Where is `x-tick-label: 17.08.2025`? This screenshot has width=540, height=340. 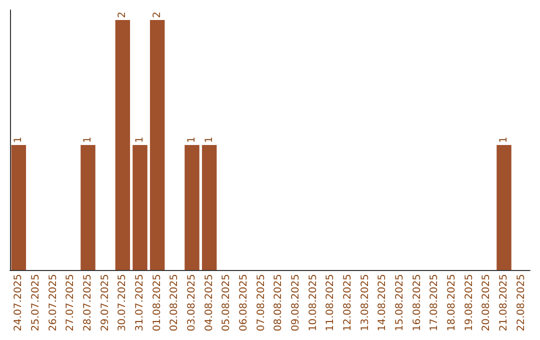
x-tick-label: 17.08.2025 is located at coordinates (434, 303).